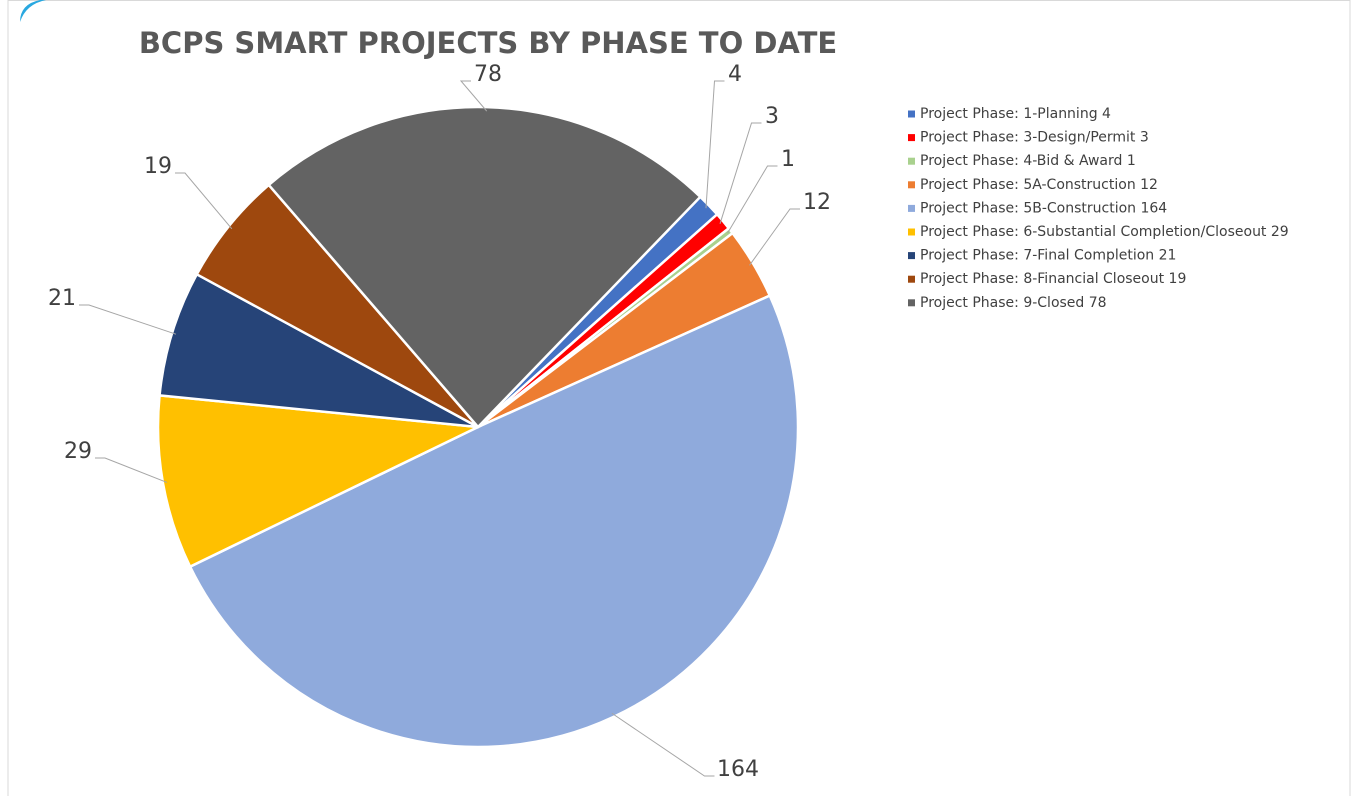 The height and width of the screenshot is (796, 1353). Describe the element at coordinates (62, 298) in the screenshot. I see `data-label: 21` at that location.